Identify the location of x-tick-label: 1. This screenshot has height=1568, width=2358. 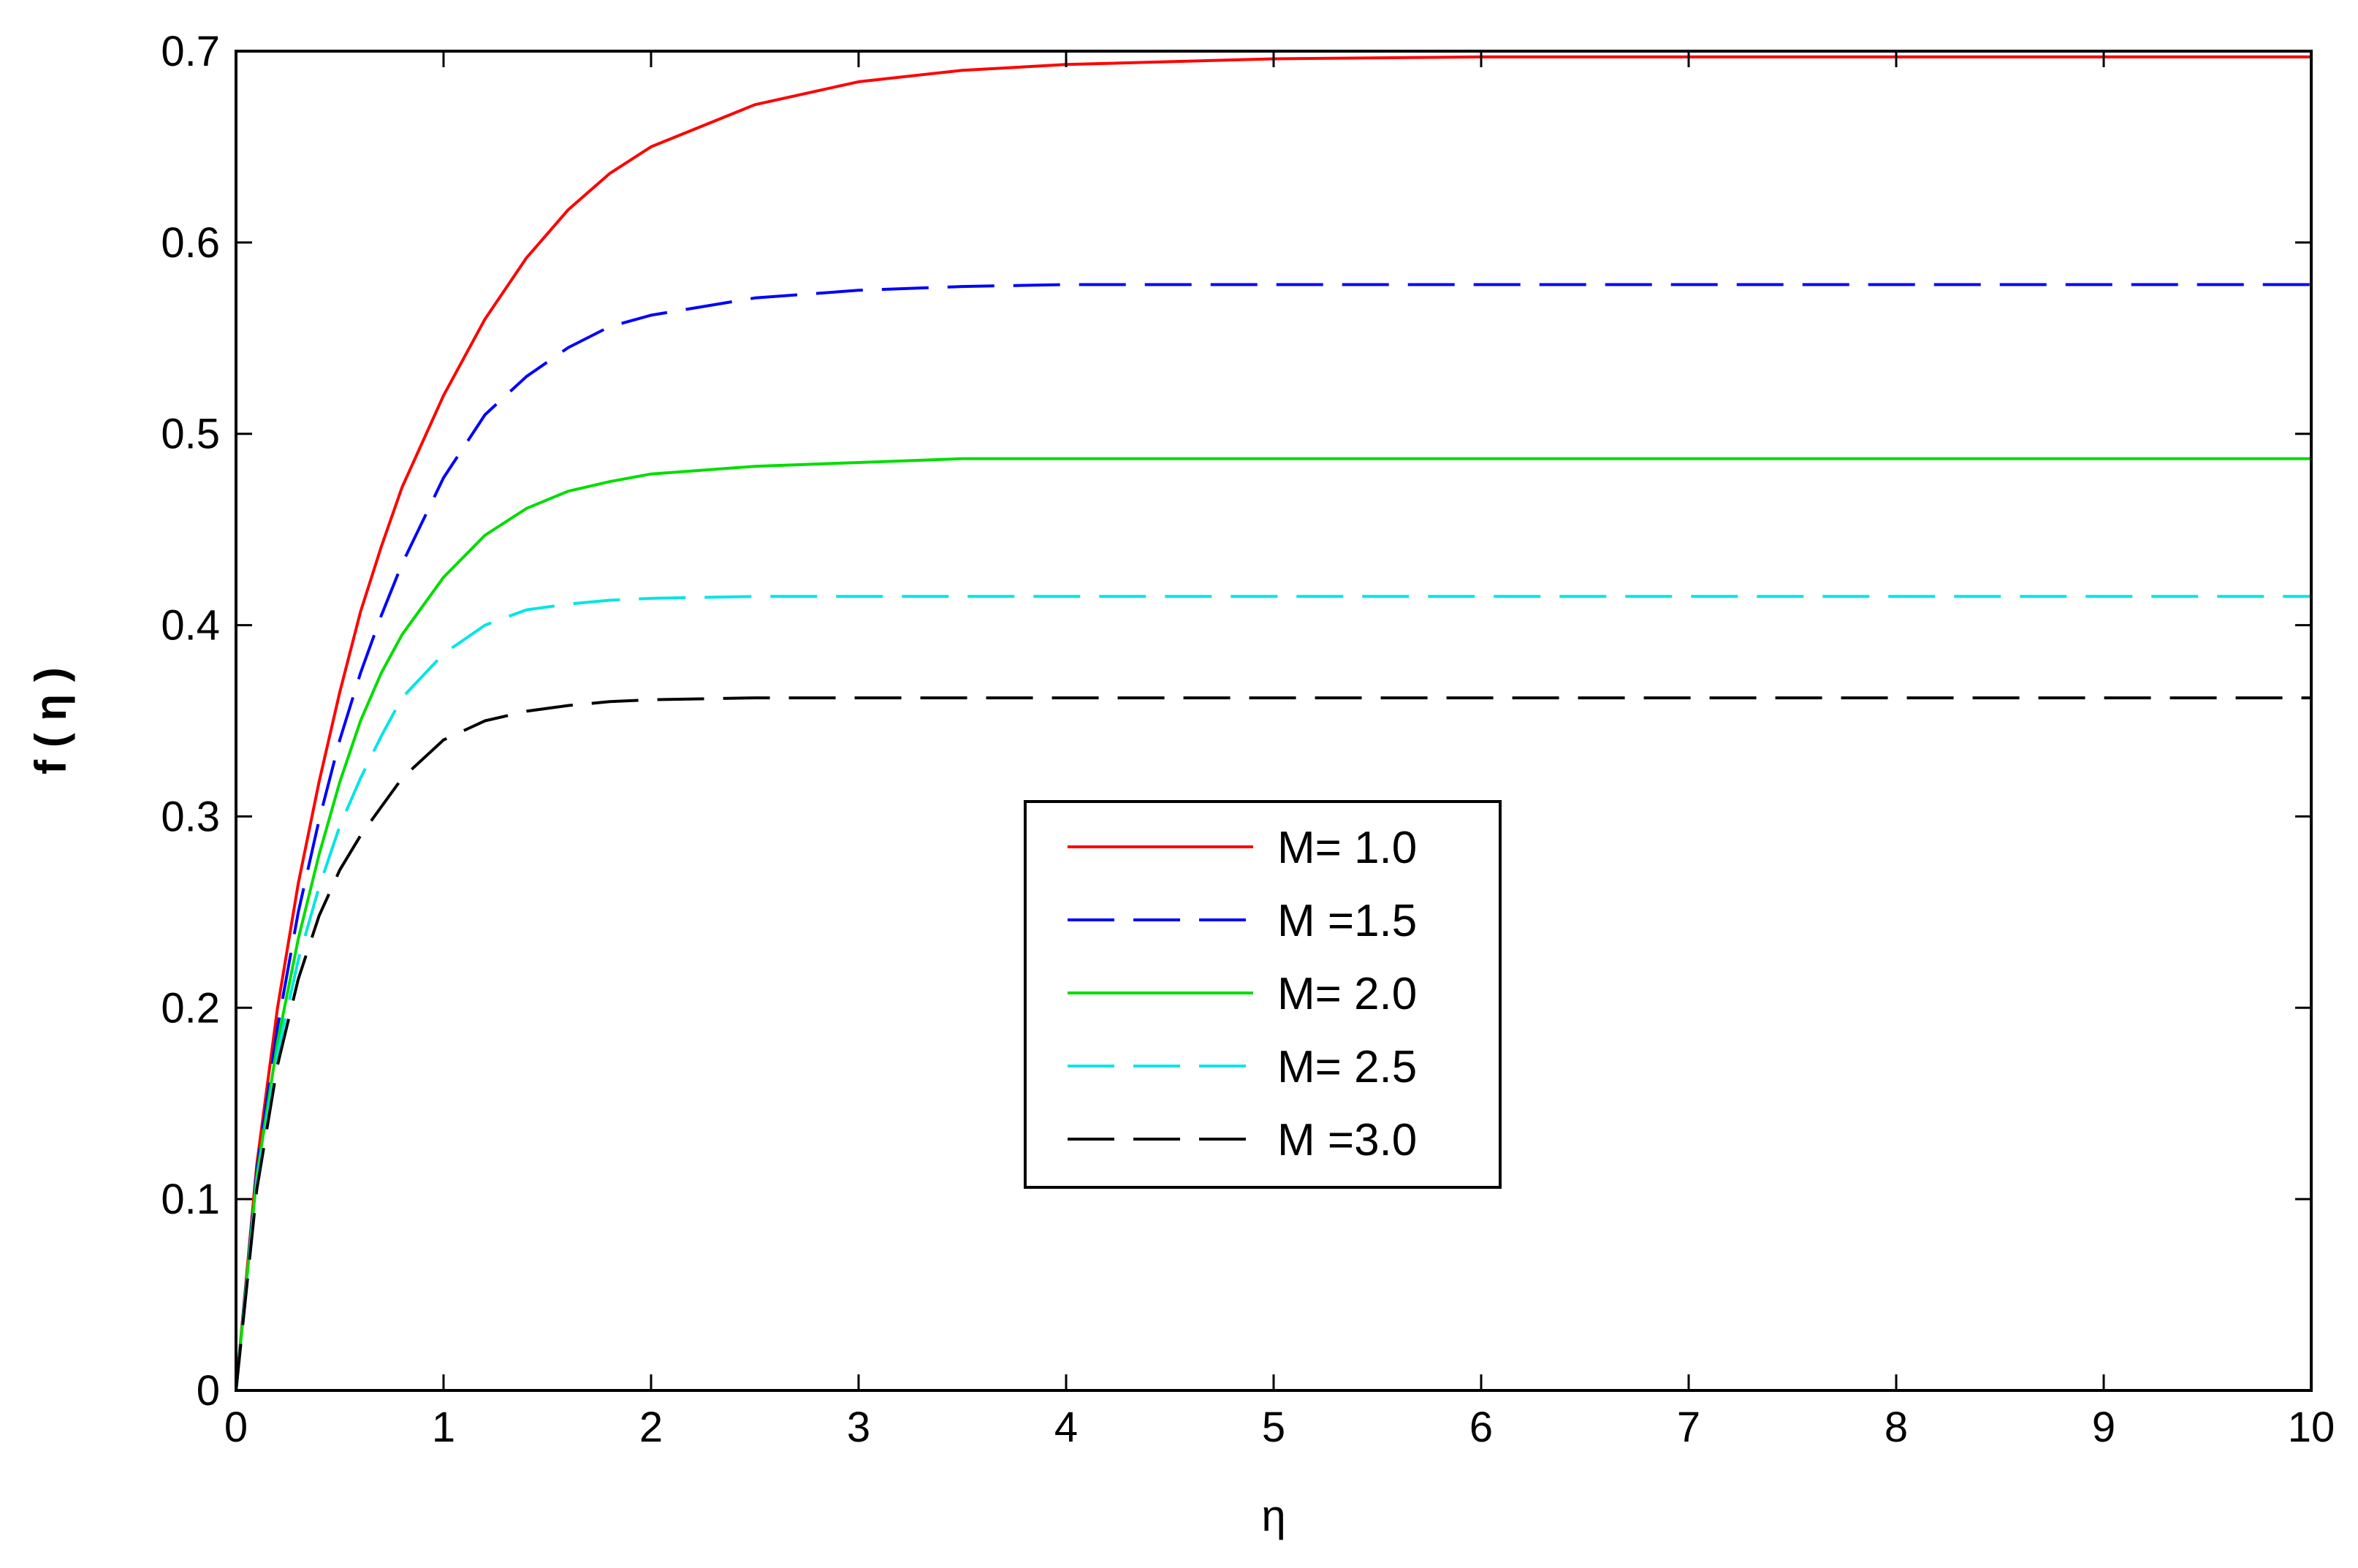
(443, 1427).